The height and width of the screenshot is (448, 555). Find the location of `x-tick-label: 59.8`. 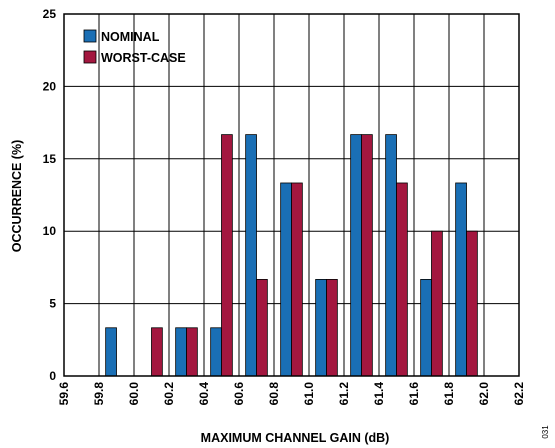

x-tick-label: 59.8 is located at coordinates (99, 394).